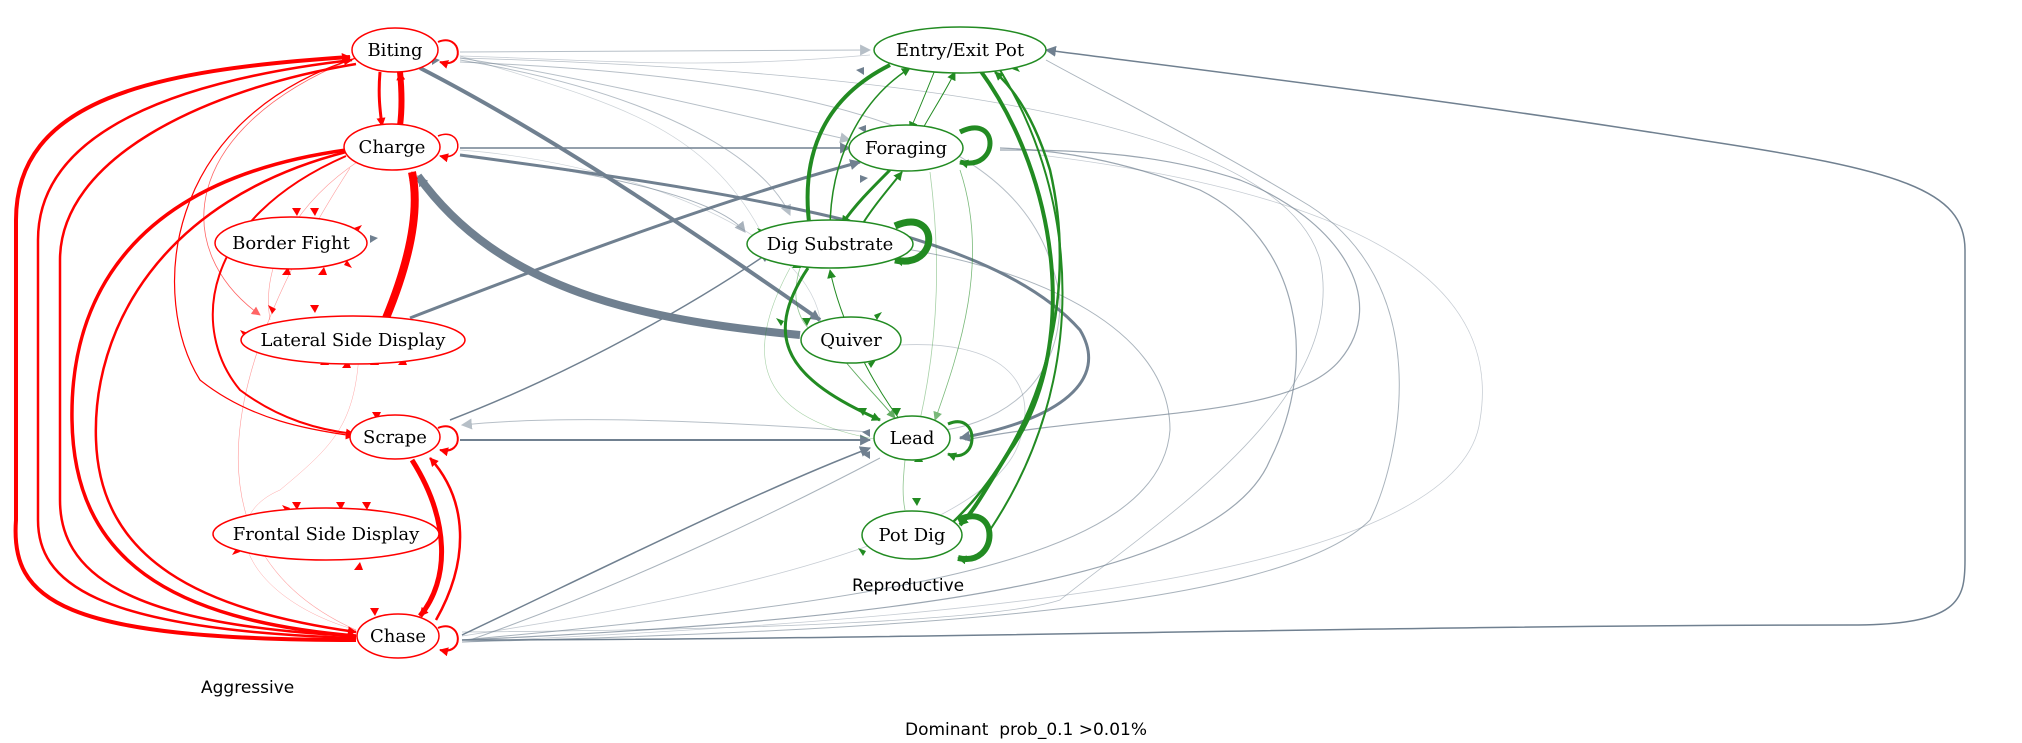 This screenshot has height=743, width=2022. I want to click on edge-charge-scrape, so click(283, 296).